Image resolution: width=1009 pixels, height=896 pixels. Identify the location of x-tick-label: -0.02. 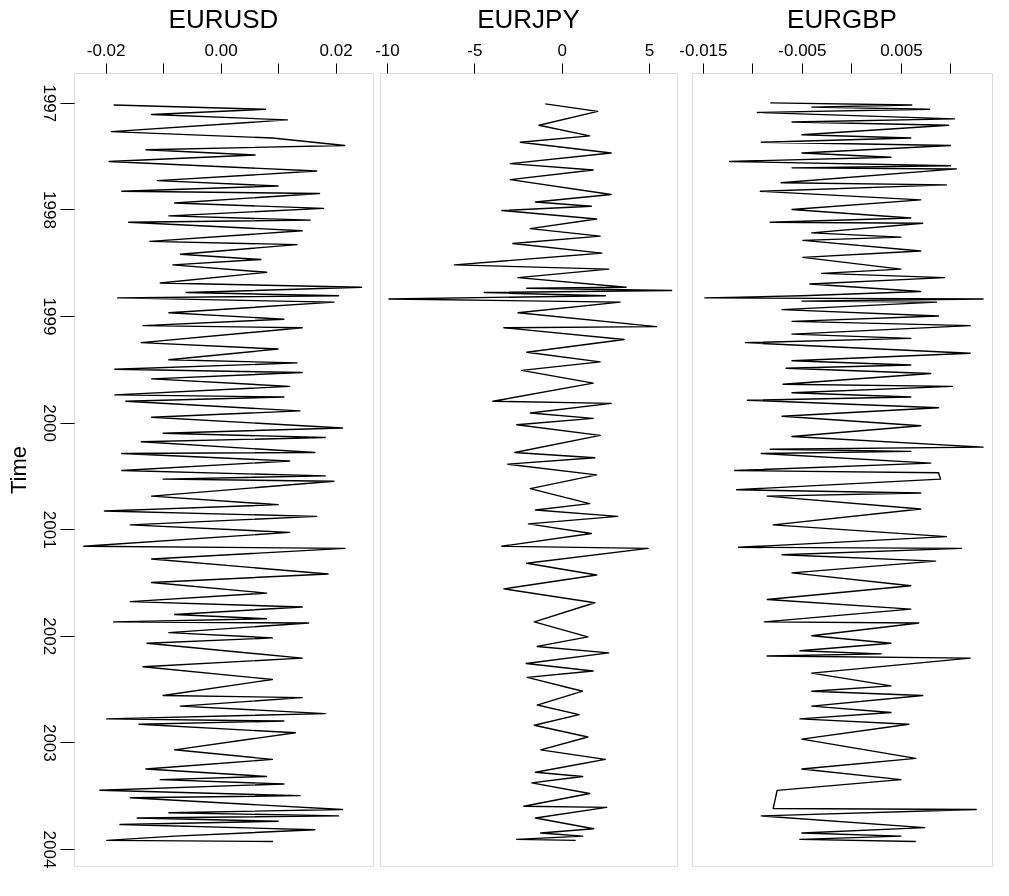
(106, 50).